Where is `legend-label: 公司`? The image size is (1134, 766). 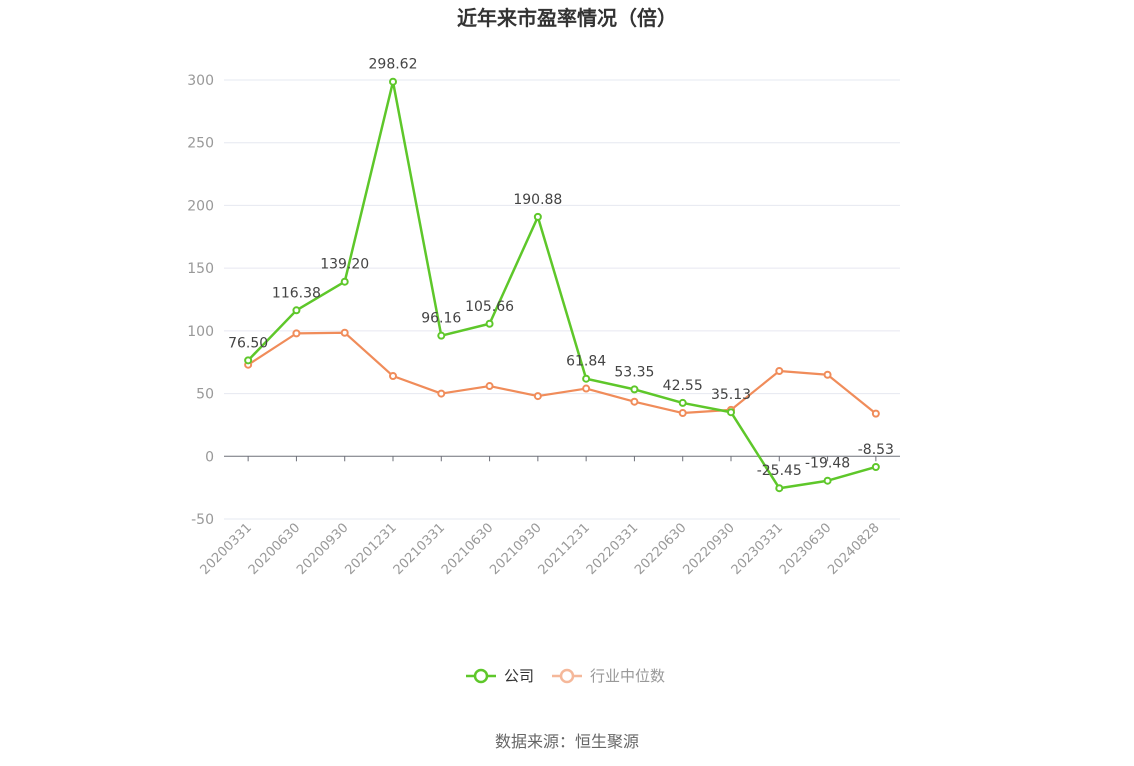 legend-label: 公司 is located at coordinates (519, 676).